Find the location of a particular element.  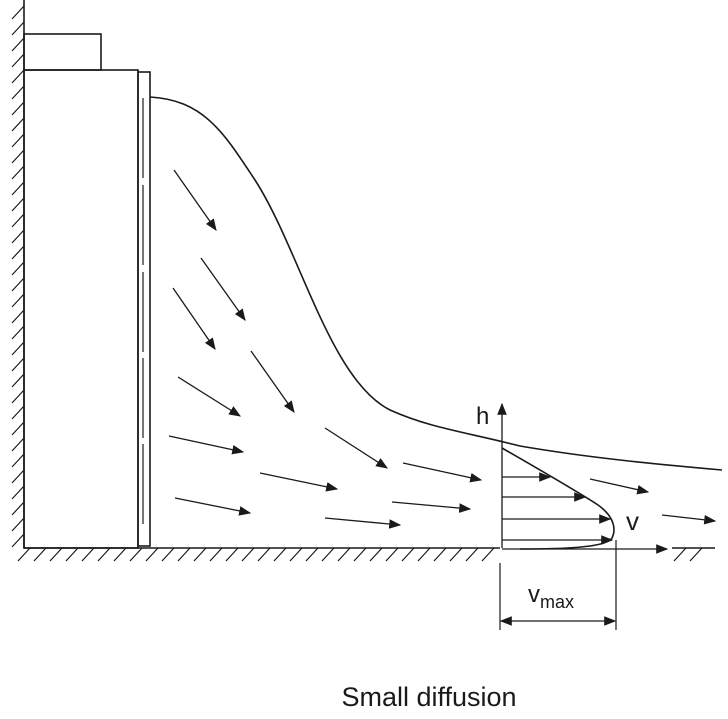

wall-hatching is located at coordinates (18, 276).